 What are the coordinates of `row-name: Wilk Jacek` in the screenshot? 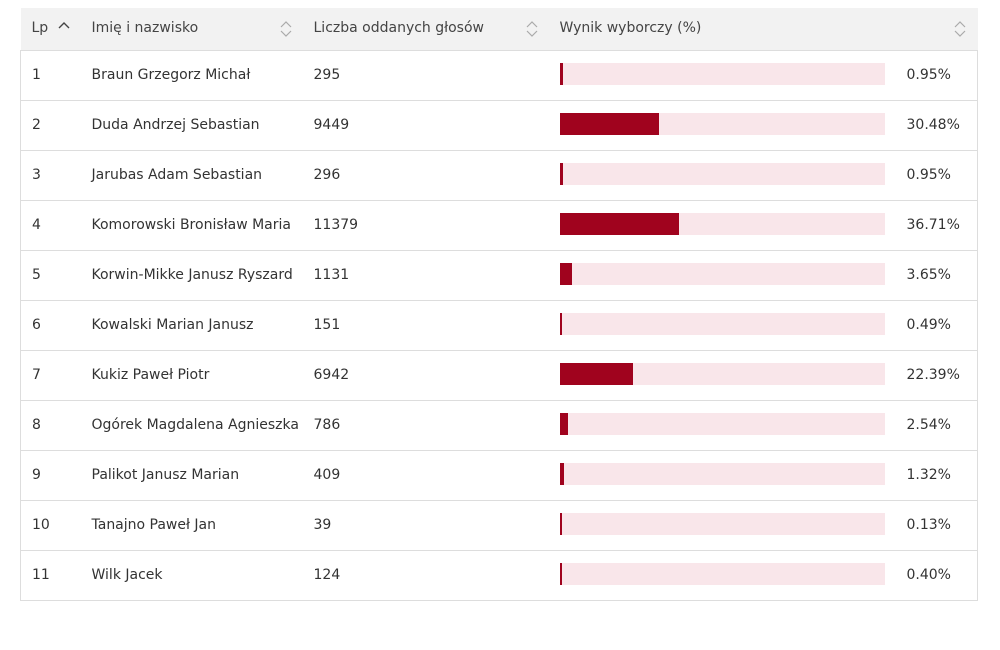 It's located at (203, 575).